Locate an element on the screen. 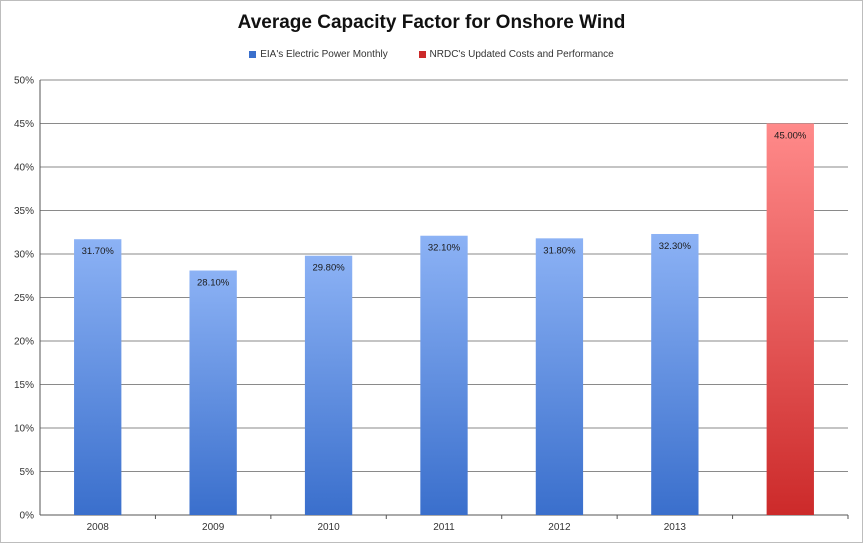 Image resolution: width=863 pixels, height=543 pixels. x-tick-label: 2010 is located at coordinates (328, 527).